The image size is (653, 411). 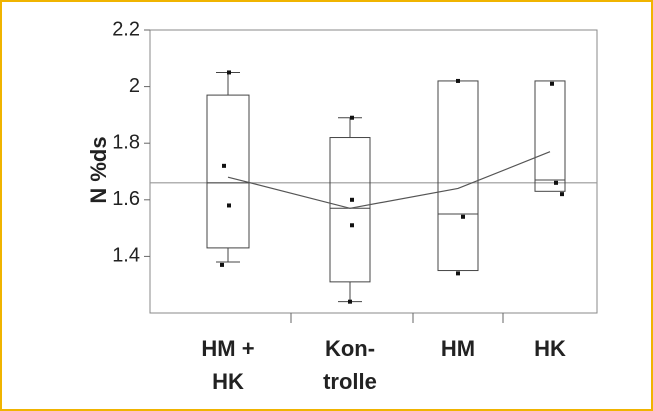 What do you see at coordinates (126, 142) in the screenshot?
I see `y-tick-label: 1.8` at bounding box center [126, 142].